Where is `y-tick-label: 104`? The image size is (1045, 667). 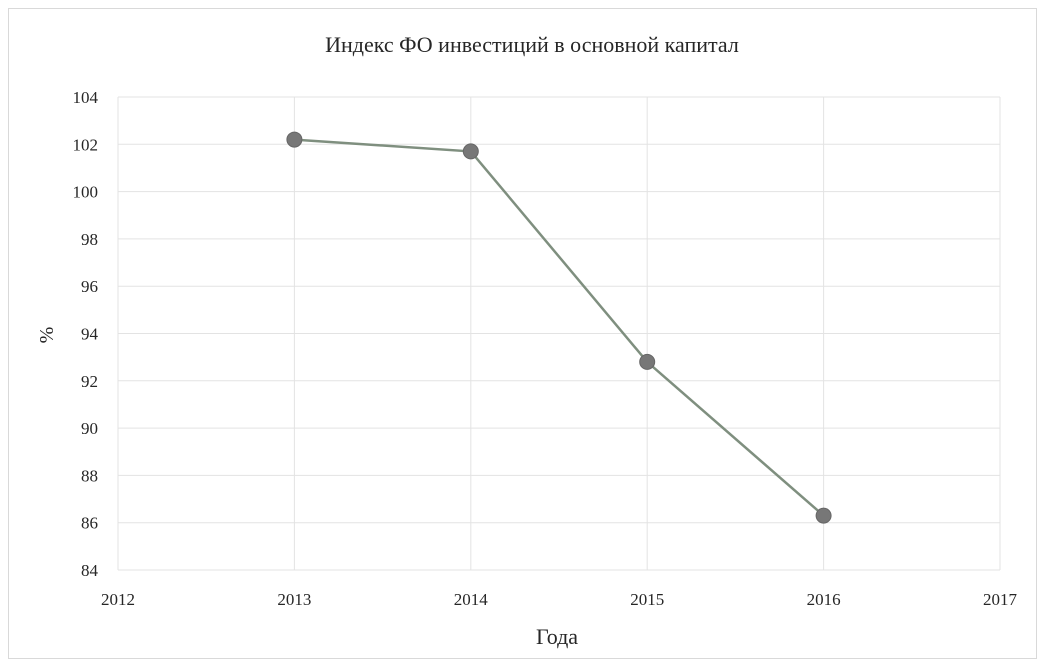 y-tick-label: 104 is located at coordinates (86, 97).